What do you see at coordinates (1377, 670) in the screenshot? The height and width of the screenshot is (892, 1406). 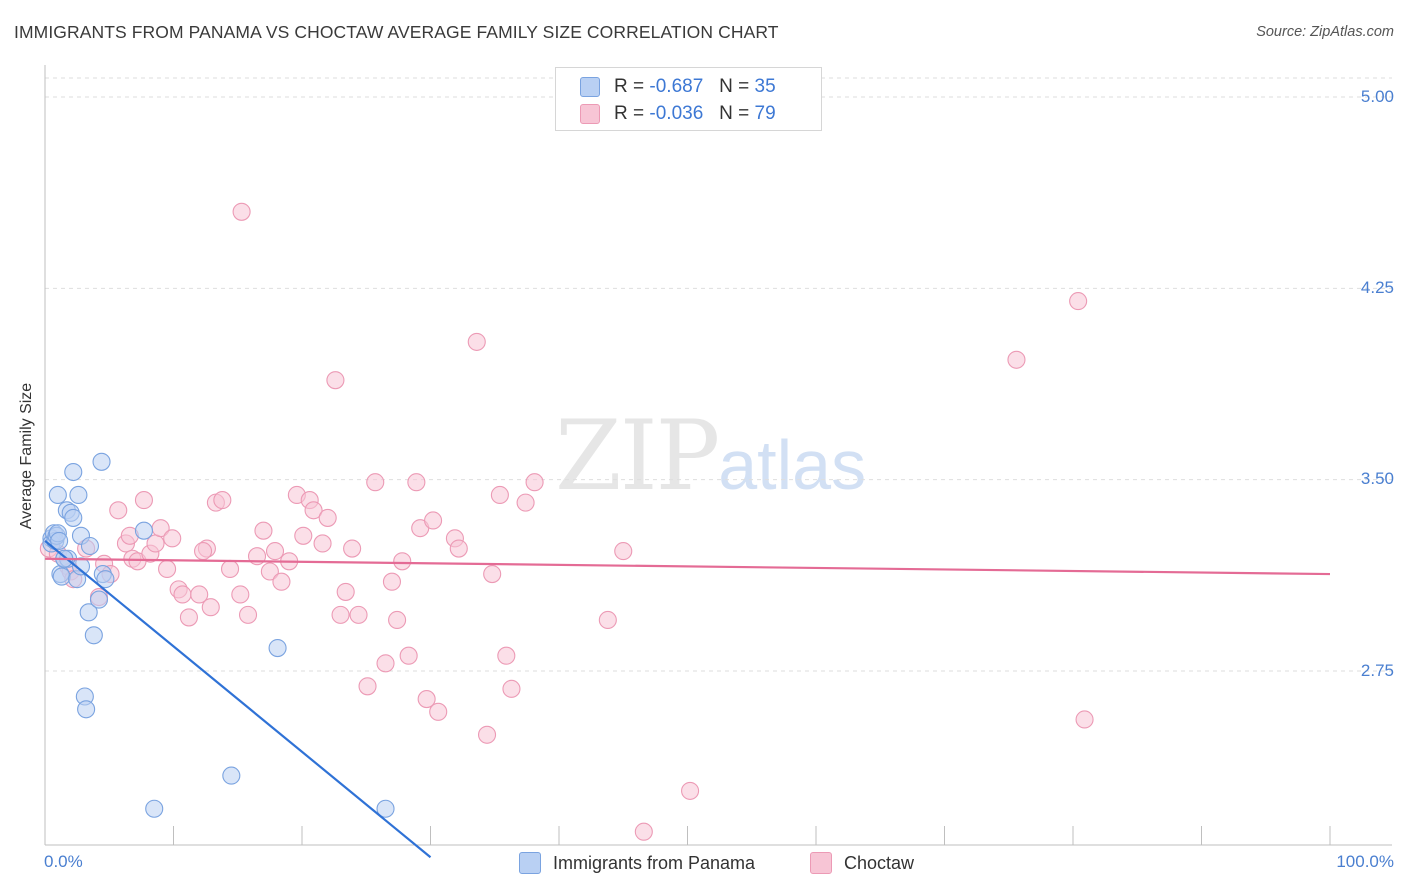 I see `y-tick-label: 2.75` at bounding box center [1377, 670].